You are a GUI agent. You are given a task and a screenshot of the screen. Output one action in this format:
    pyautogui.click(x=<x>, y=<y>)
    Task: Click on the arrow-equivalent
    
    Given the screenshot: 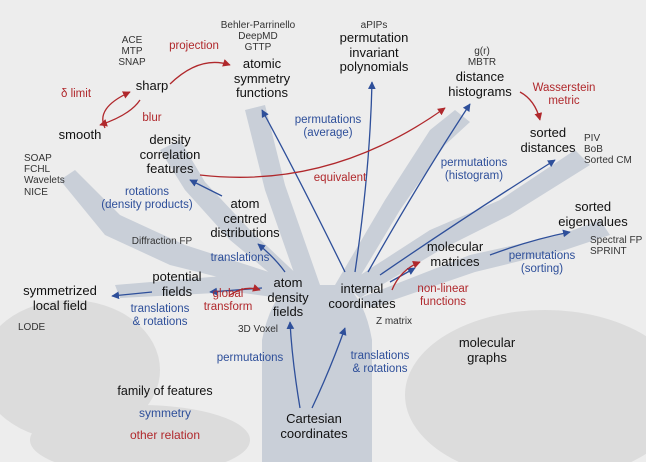 What is the action you would take?
    pyautogui.click(x=322, y=142)
    